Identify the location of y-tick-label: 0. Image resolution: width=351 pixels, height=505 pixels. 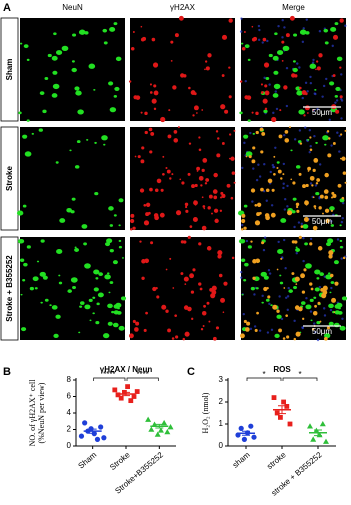
(69, 445).